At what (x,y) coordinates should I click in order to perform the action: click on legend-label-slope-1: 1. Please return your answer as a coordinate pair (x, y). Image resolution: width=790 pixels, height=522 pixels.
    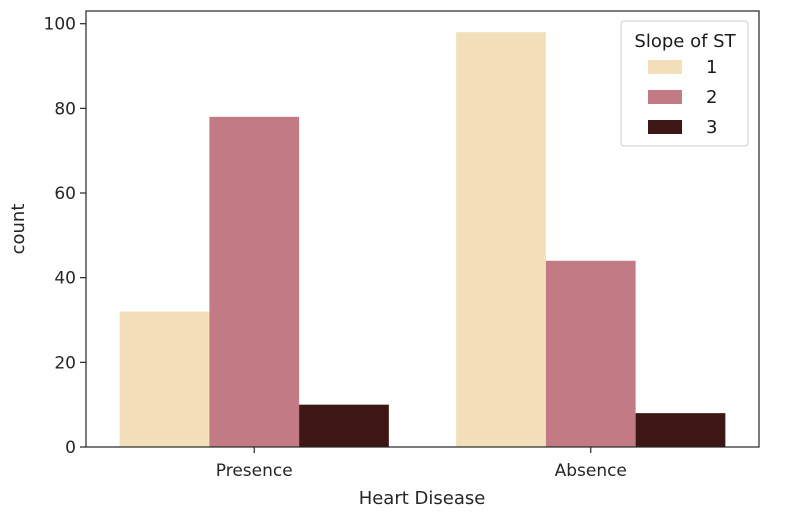
    Looking at the image, I should click on (711, 67).